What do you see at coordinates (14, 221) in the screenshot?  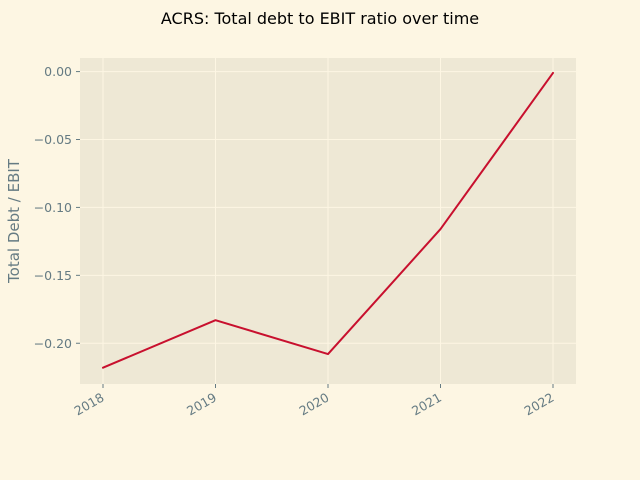 I see `y-axis-label: Total Debt / EBIT` at bounding box center [14, 221].